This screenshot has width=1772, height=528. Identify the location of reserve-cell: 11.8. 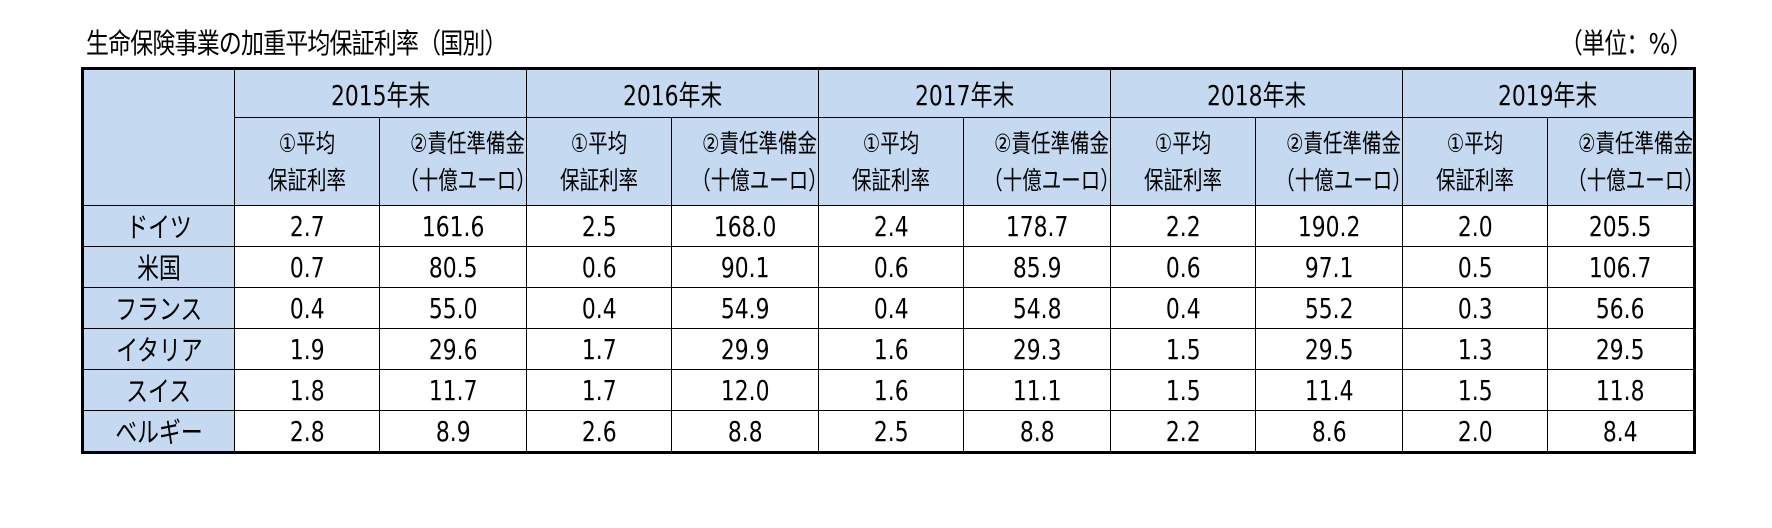
(1621, 390).